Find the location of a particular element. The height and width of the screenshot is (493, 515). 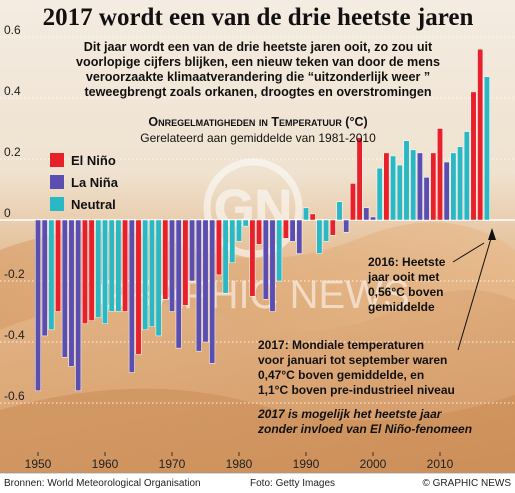

bar-1981 is located at coordinates (245, 223).